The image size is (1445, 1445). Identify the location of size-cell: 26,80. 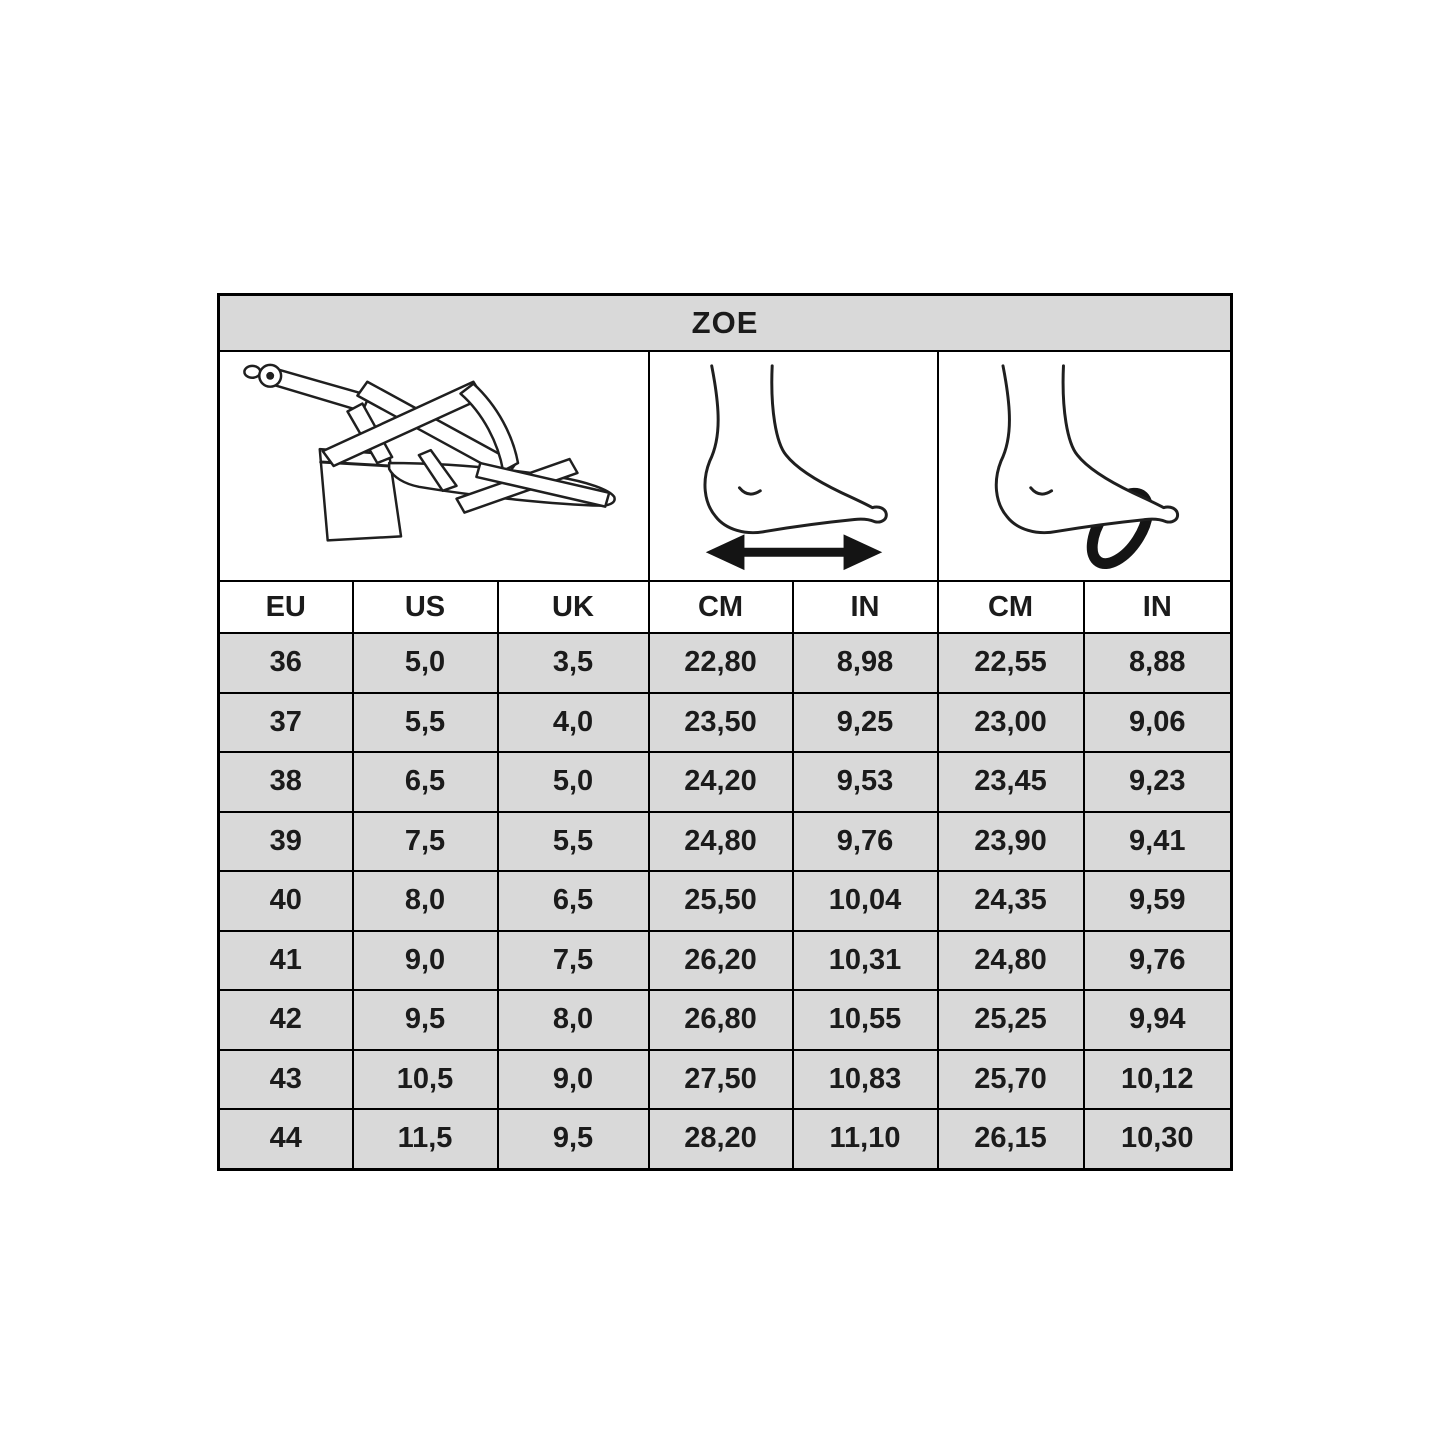
(720, 1020).